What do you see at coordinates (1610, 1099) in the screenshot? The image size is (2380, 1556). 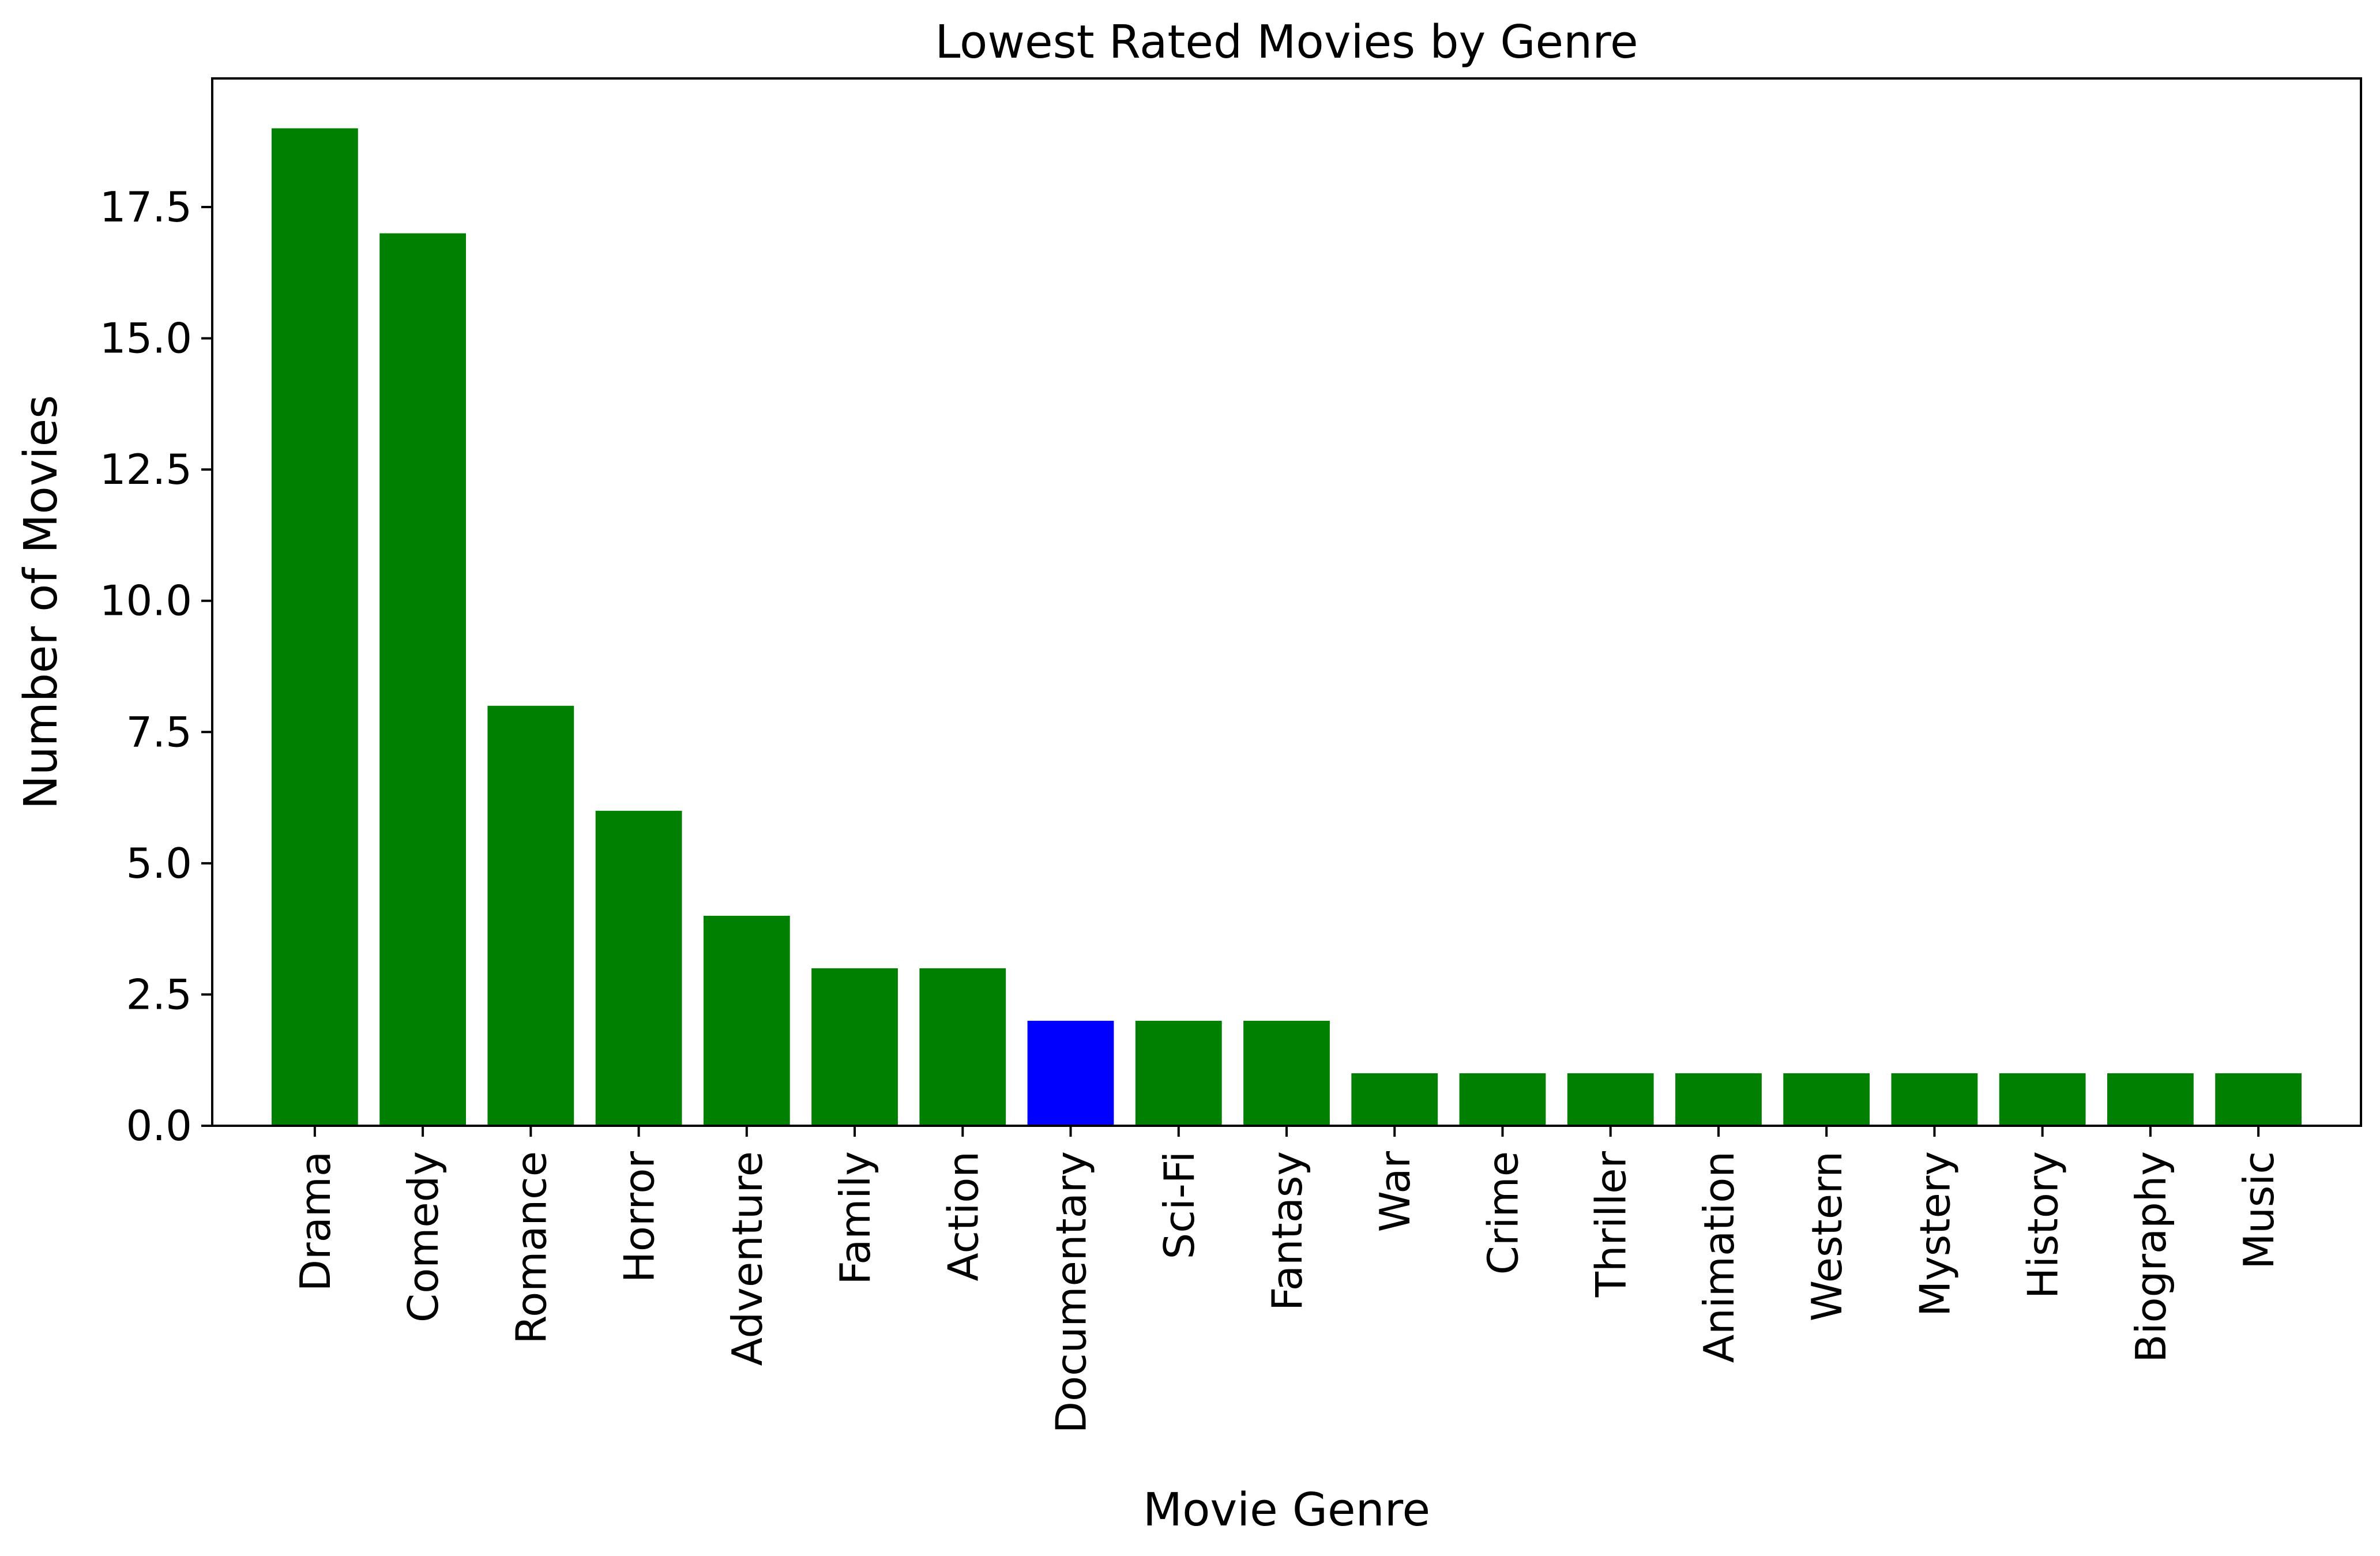 I see `bar-thriller` at bounding box center [1610, 1099].